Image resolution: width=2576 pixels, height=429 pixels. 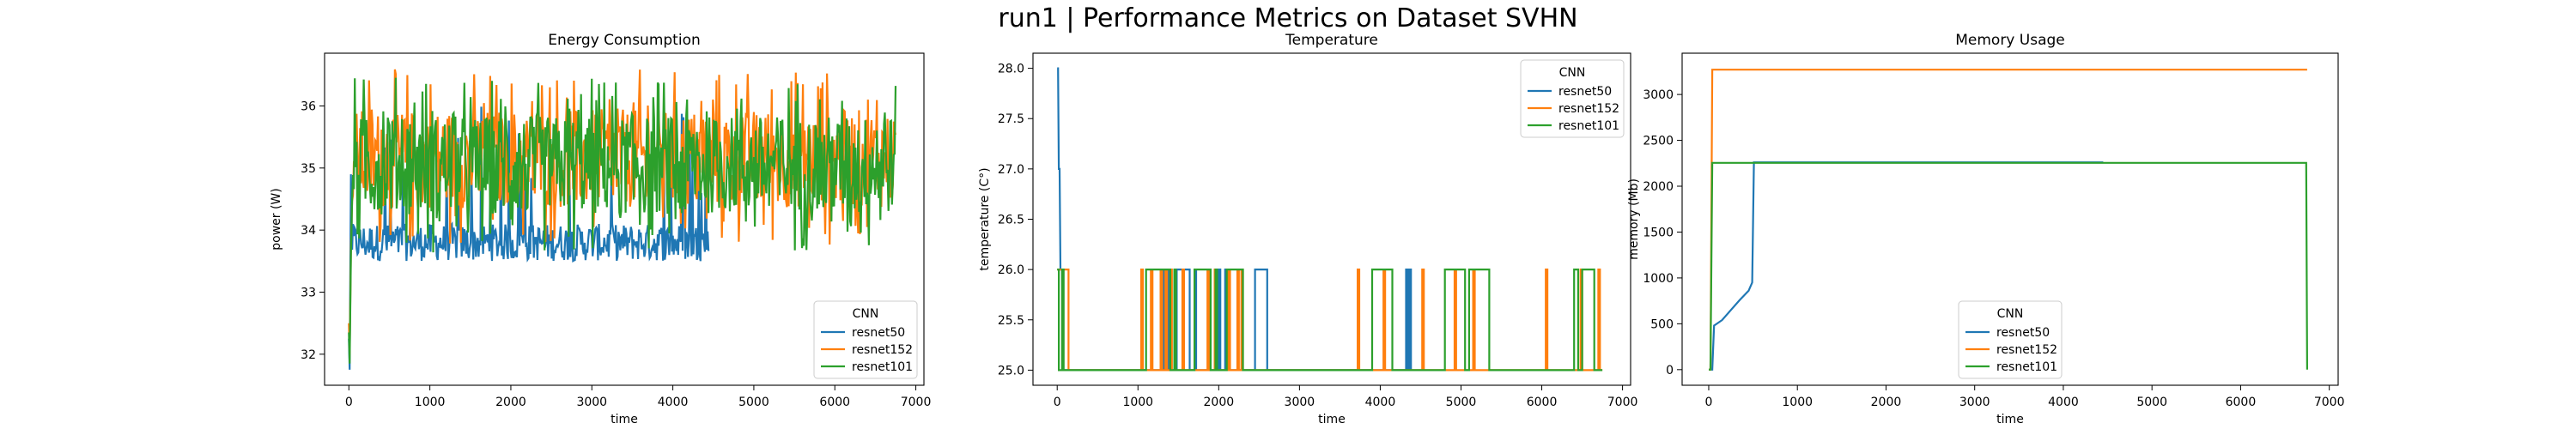 What do you see at coordinates (1011, 270) in the screenshot?
I see `y-tick-label: 26.0` at bounding box center [1011, 270].